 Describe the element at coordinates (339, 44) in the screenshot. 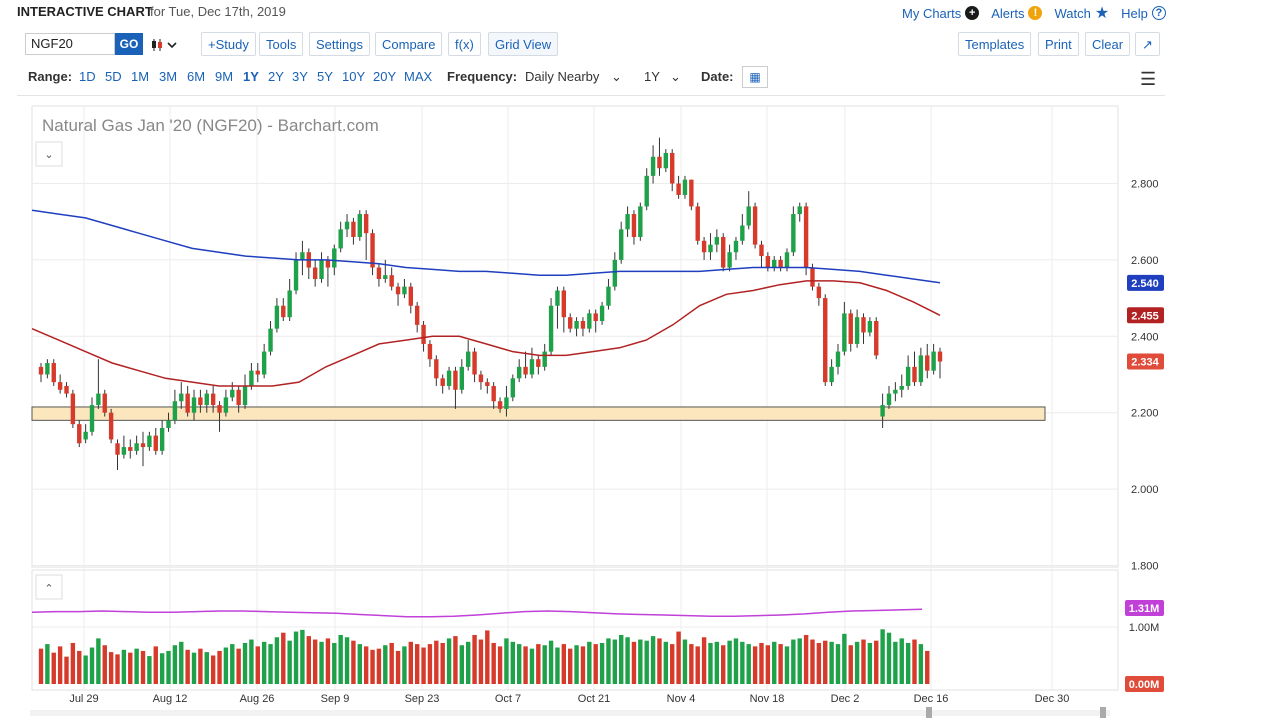

I see `settings-button: Settings` at that location.